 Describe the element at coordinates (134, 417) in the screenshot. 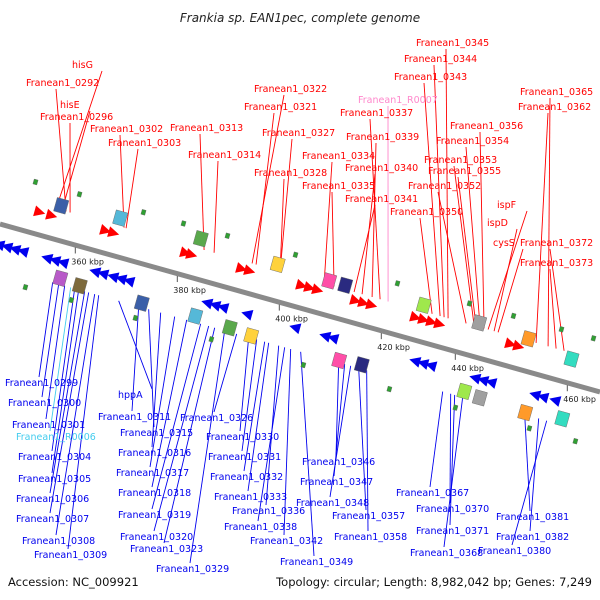

I see `bottom-gene-label: Franean1_0311` at that location.